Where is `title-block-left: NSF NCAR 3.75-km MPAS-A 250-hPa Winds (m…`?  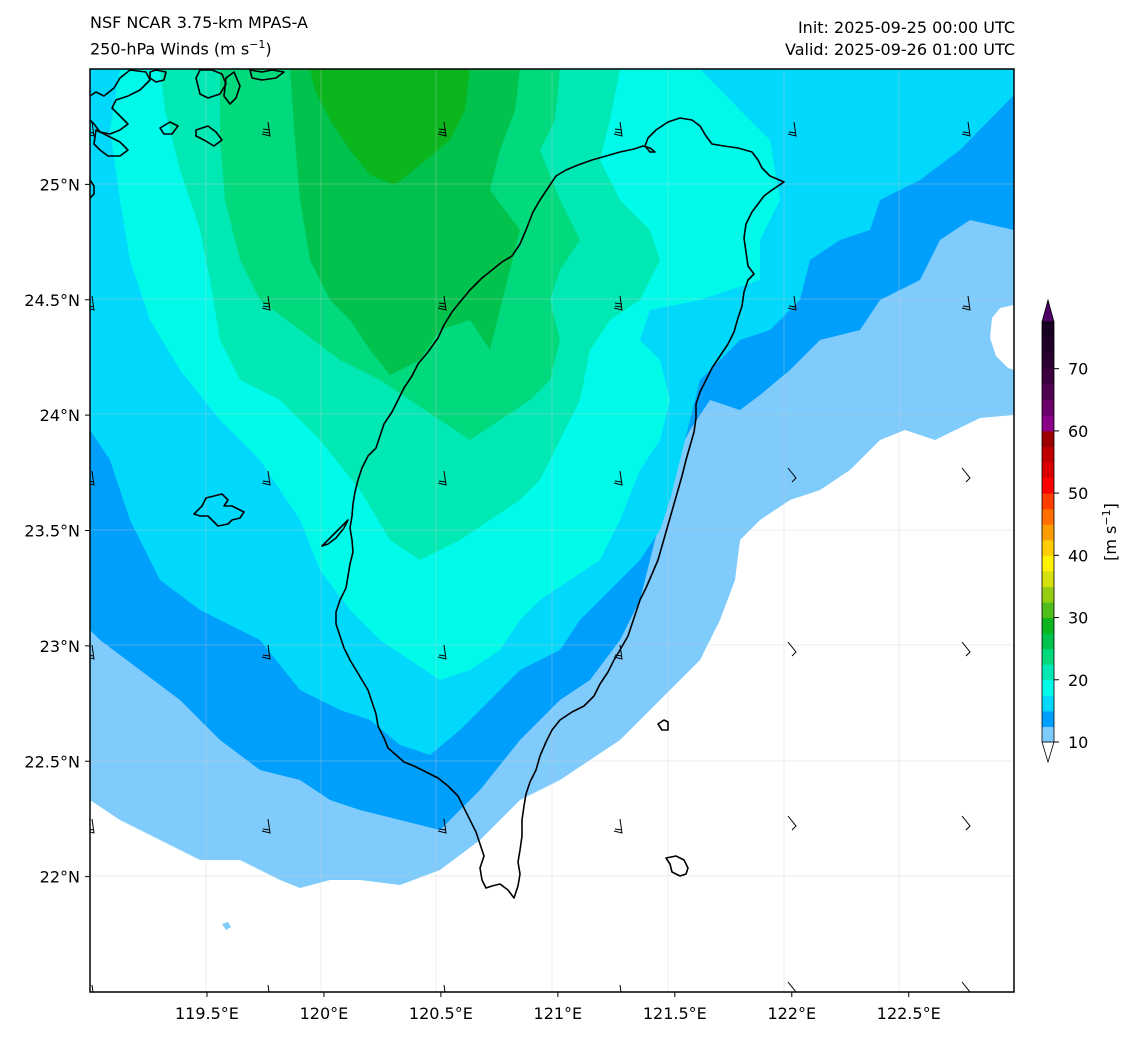 title-block-left: NSF NCAR 3.75-km MPAS-A 250-hPa Winds (m… is located at coordinates (199, 36).